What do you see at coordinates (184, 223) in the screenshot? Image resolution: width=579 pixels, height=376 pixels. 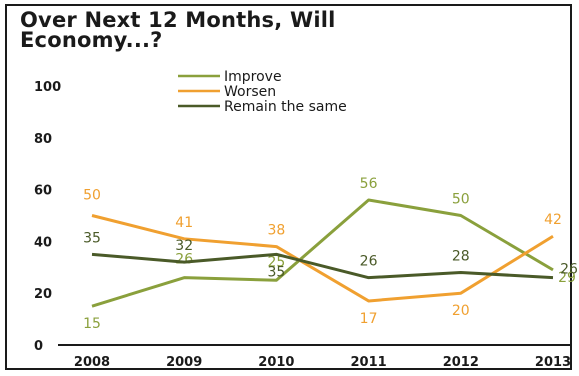 I see `data-label-worsen-2009: 41` at bounding box center [184, 223].